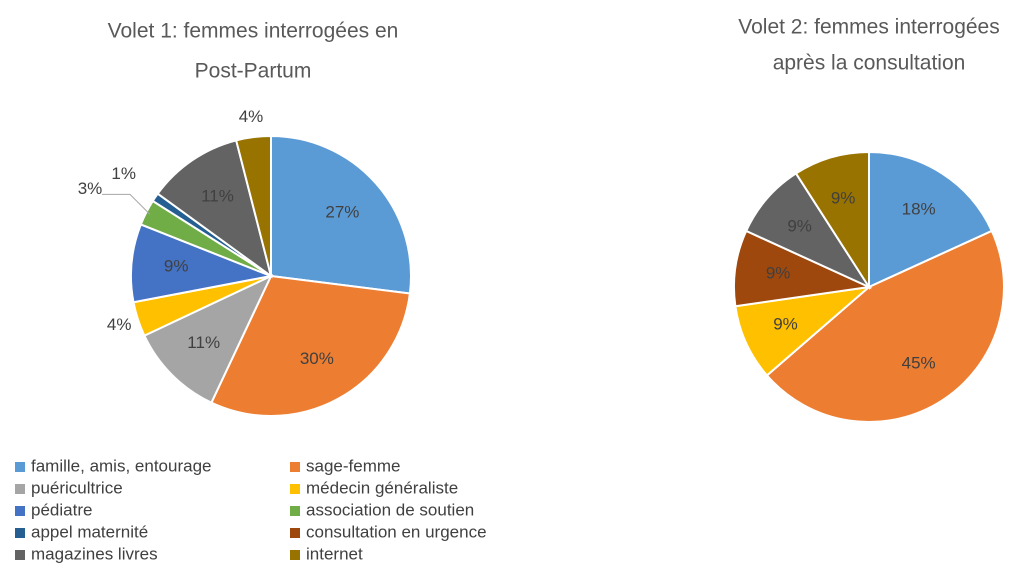 This screenshot has width=1011, height=584. Describe the element at coordinates (919, 363) in the screenshot. I see `data-label: 45%` at that location.